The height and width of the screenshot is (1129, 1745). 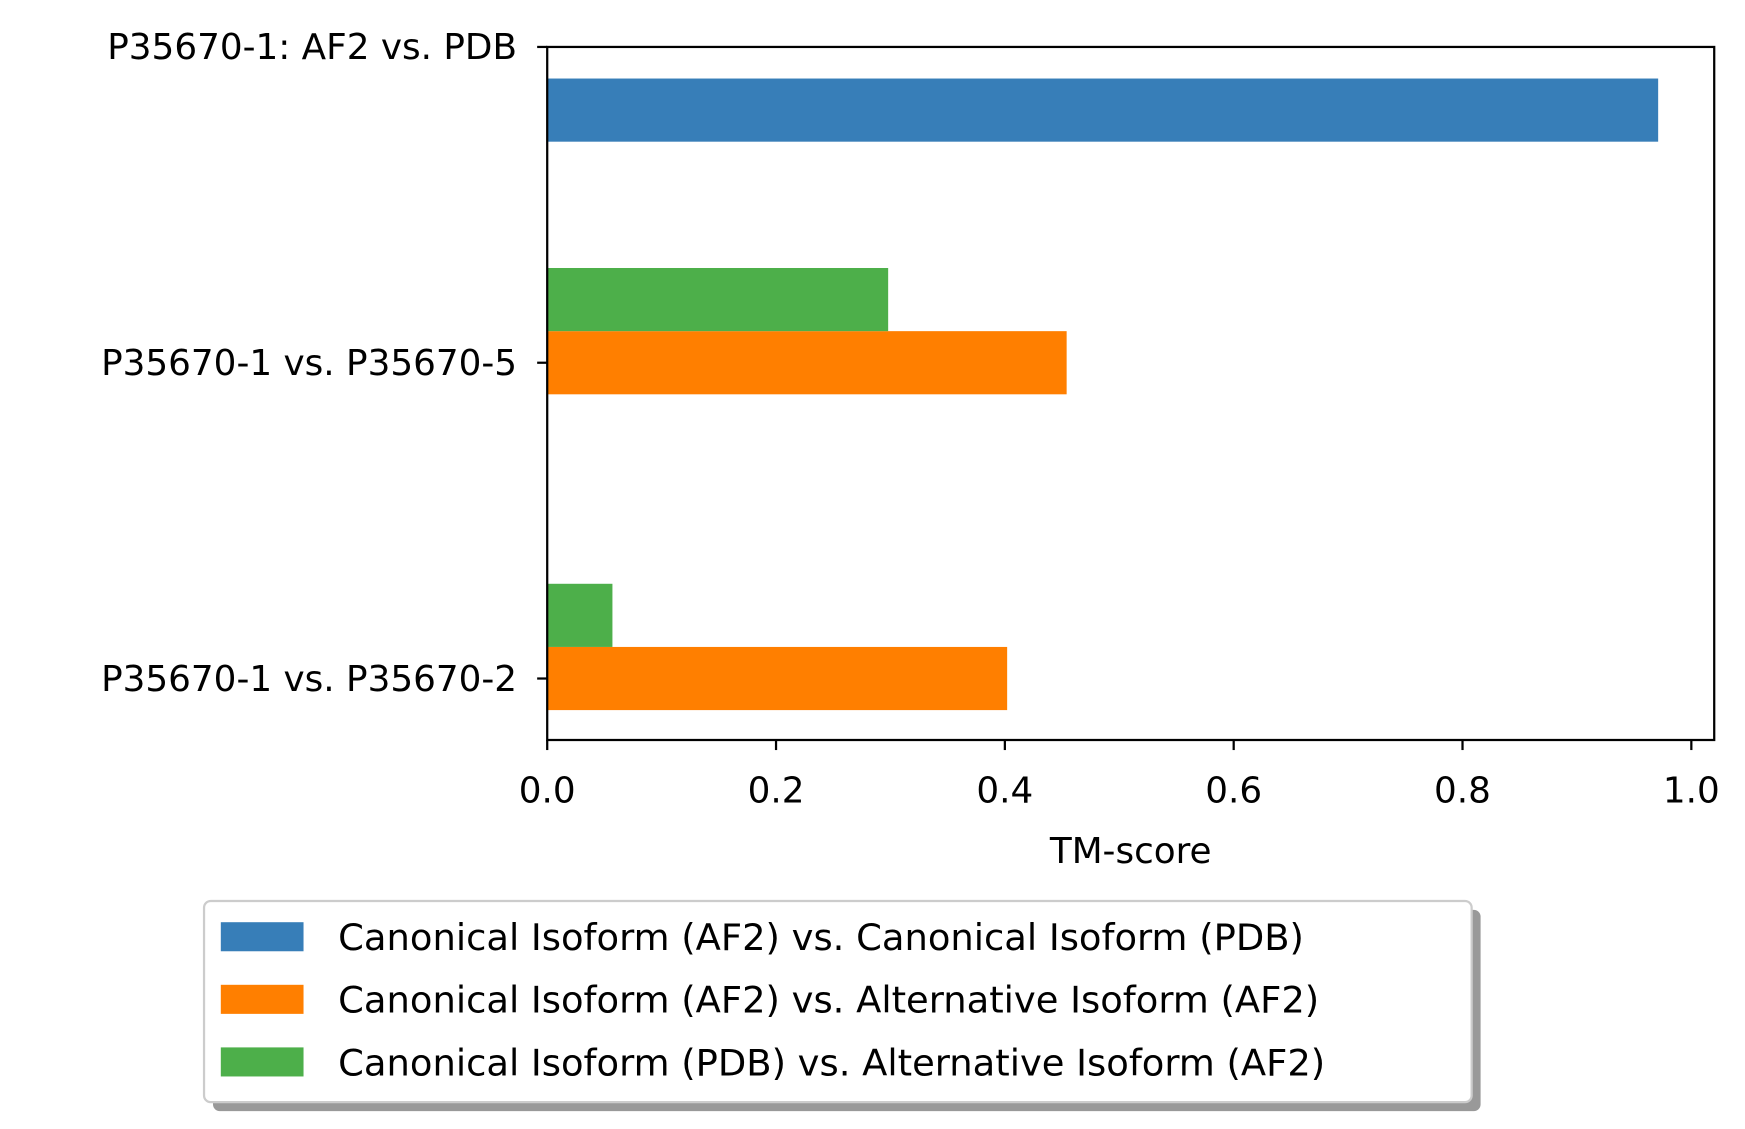 What do you see at coordinates (312, 47) in the screenshot?
I see `y-tick-label: P35670-1: AF2 vs. PDB` at bounding box center [312, 47].